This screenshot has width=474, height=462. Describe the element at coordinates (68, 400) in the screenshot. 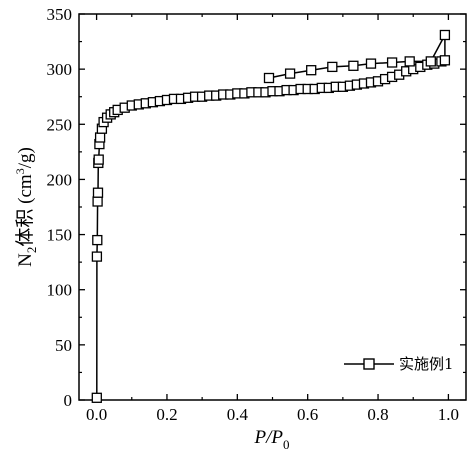

I see `y-tick-label: 0` at that location.